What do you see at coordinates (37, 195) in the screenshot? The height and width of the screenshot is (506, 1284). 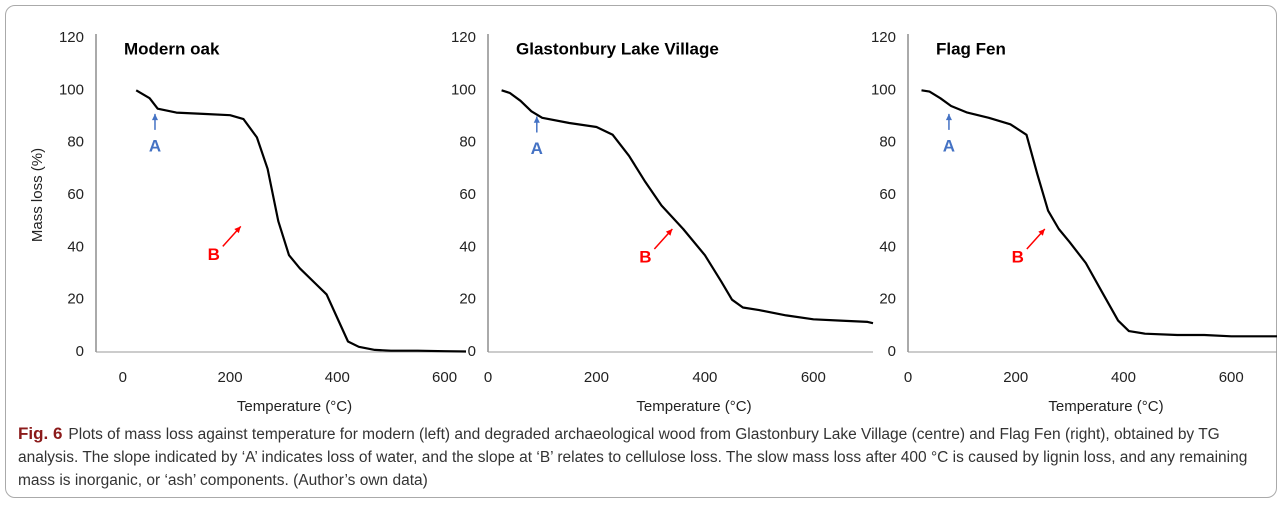 I see `y-axis-label: Mass loss (%)` at bounding box center [37, 195].